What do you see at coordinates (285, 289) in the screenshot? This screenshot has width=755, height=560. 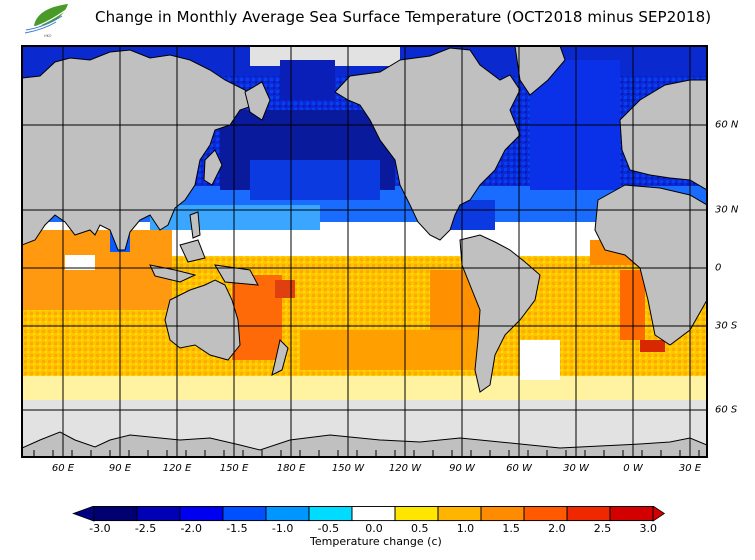 I see `coral-hot` at bounding box center [285, 289].